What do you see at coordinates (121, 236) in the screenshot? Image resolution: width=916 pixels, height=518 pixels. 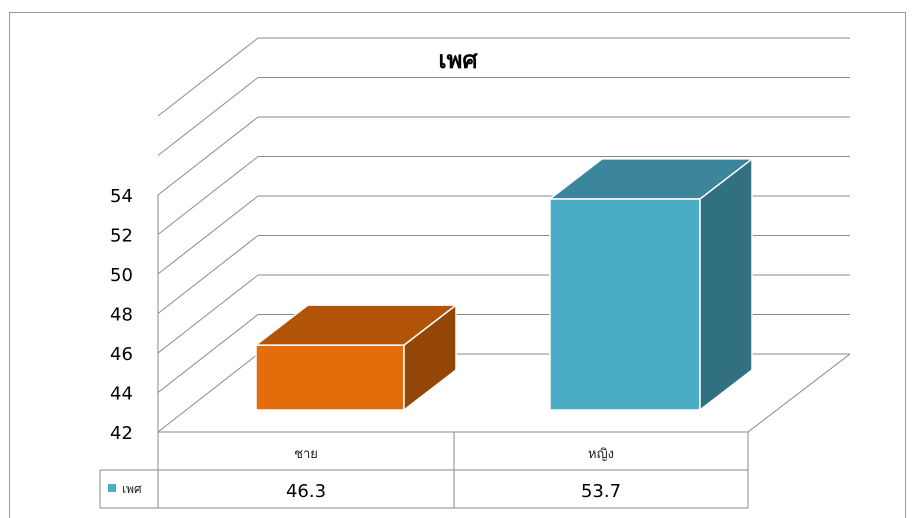 I see `y-tick-label: 52` at bounding box center [121, 236].